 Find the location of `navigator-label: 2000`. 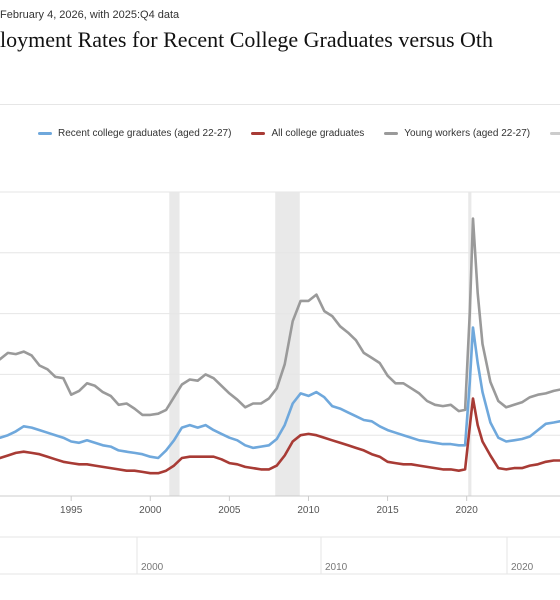

navigator-label: 2000 is located at coordinates (152, 567).